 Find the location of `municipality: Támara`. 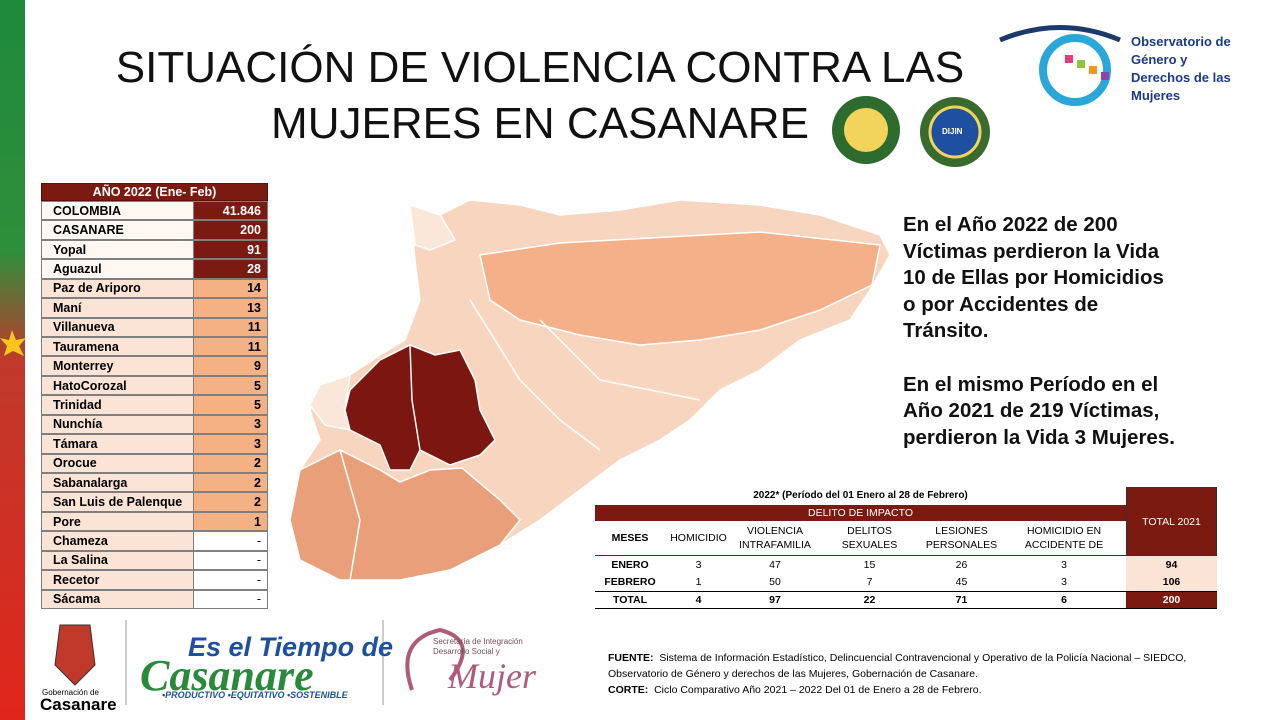

municipality: Támara is located at coordinates (117, 444).